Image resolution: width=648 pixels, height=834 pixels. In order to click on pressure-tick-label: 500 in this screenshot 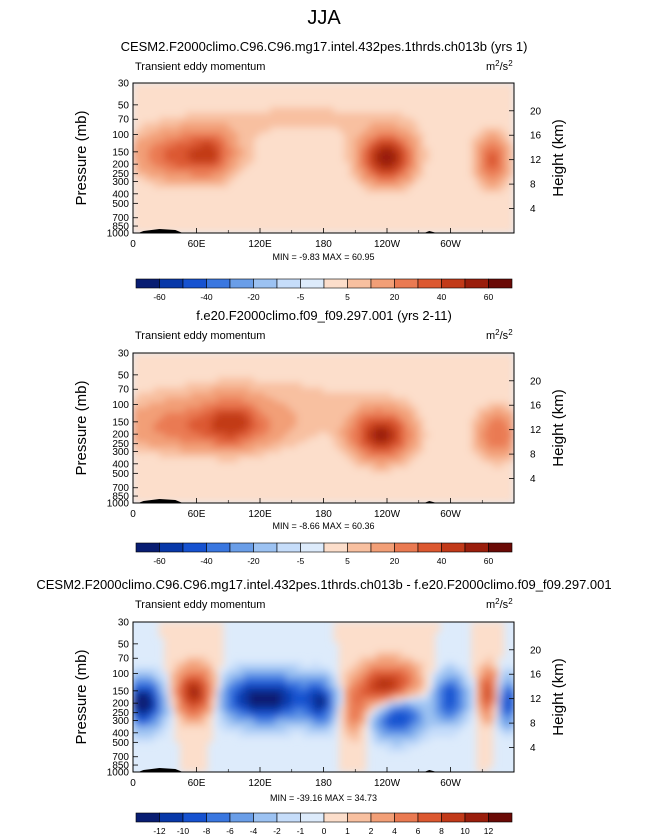, I will do `click(120, 474)`.